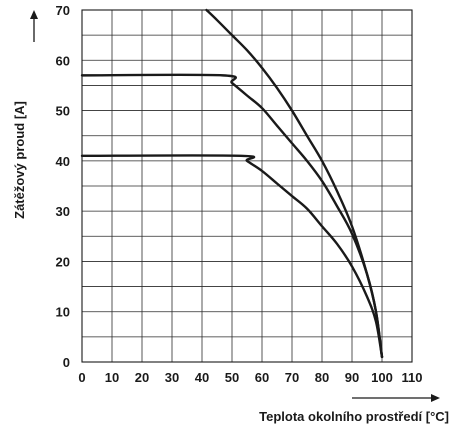 Image resolution: width=460 pixels, height=427 pixels. I want to click on y-tick-label: 70, so click(63, 10).